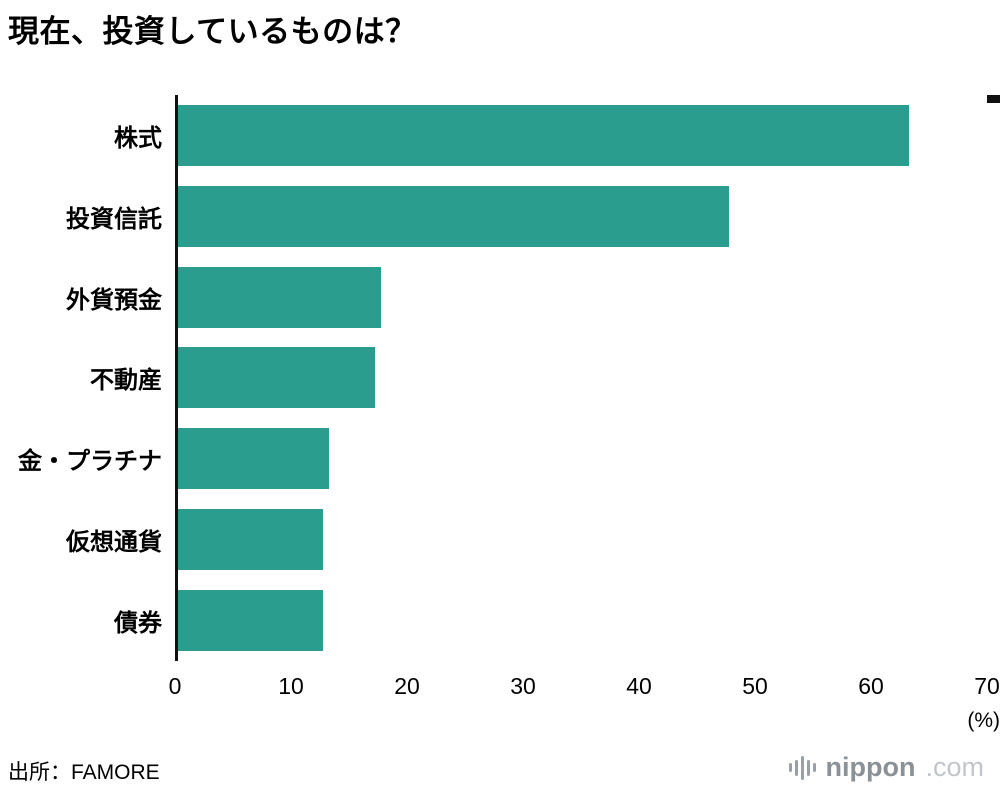  I want to click on frame-tick, so click(993, 99).